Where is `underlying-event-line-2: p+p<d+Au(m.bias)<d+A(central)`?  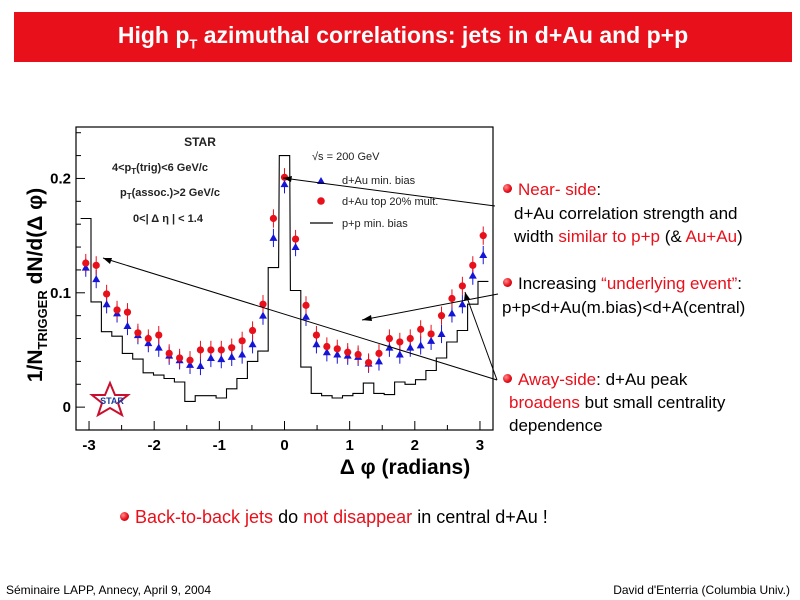
underlying-event-line-2: p+p<d+Au(m.bias)<d+A(central) is located at coordinates (624, 307).